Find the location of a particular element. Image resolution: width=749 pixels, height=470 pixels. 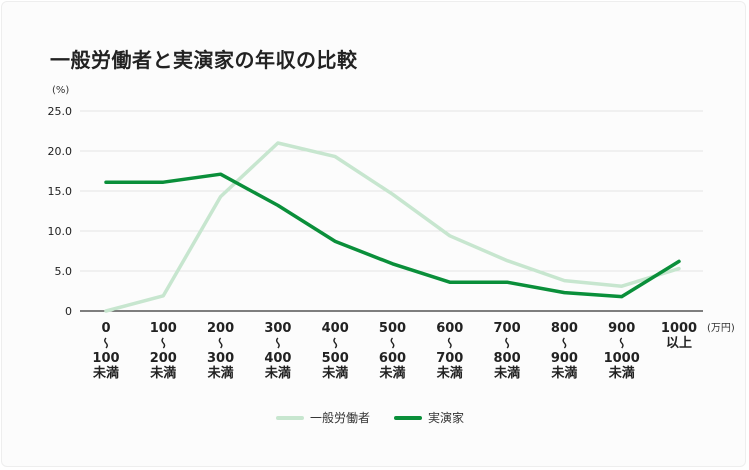

y-tick-label: 0 is located at coordinates (68, 311).